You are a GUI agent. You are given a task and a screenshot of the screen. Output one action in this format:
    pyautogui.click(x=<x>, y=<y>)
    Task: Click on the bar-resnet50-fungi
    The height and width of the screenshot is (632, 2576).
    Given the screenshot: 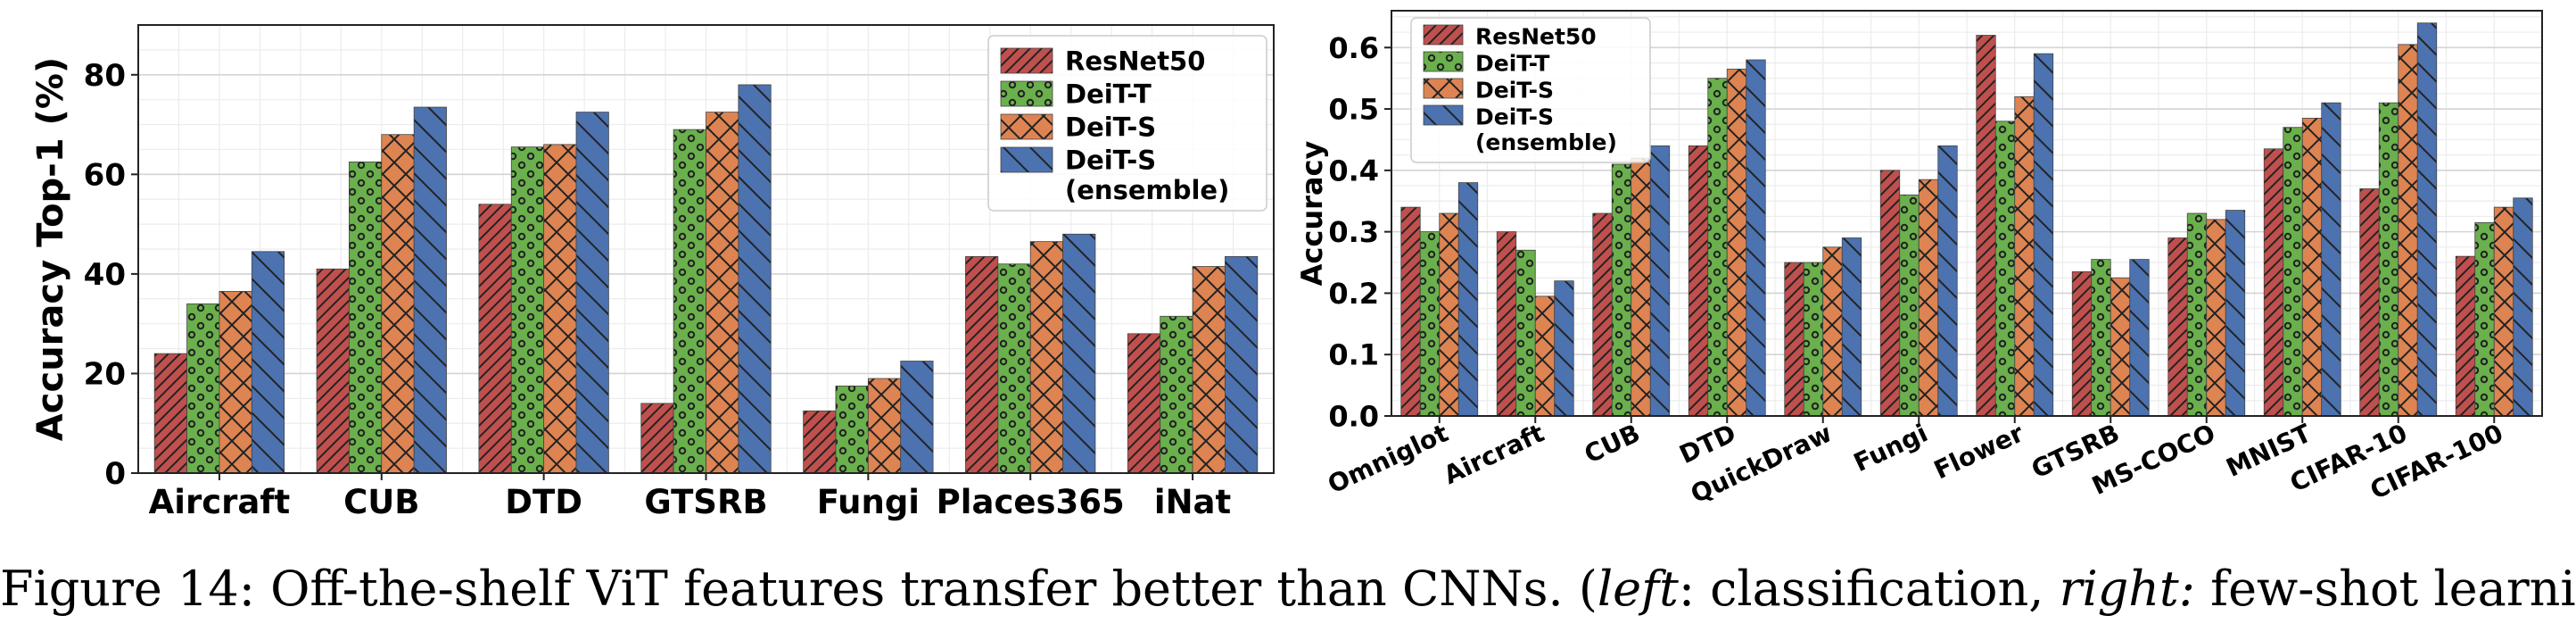 What is the action you would take?
    pyautogui.click(x=820, y=442)
    